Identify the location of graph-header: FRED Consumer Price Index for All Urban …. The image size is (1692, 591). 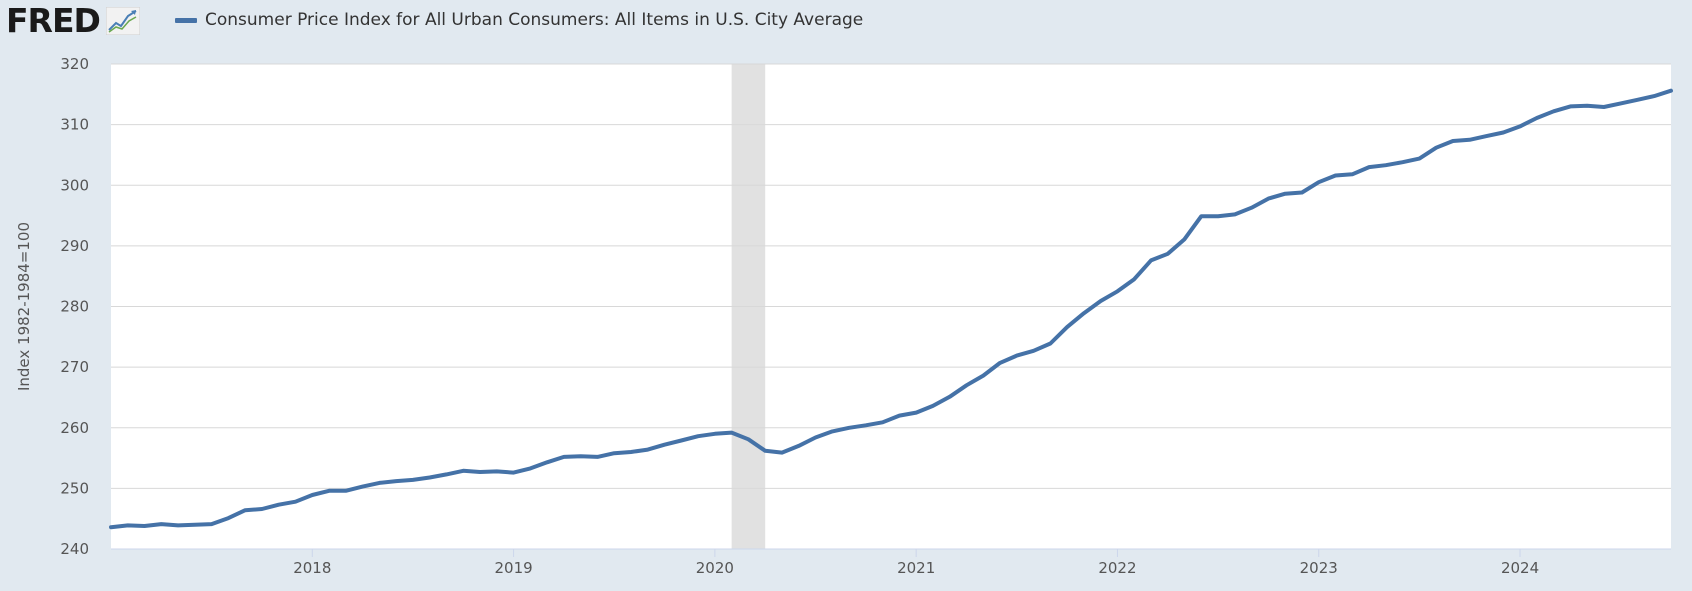
(846, 22).